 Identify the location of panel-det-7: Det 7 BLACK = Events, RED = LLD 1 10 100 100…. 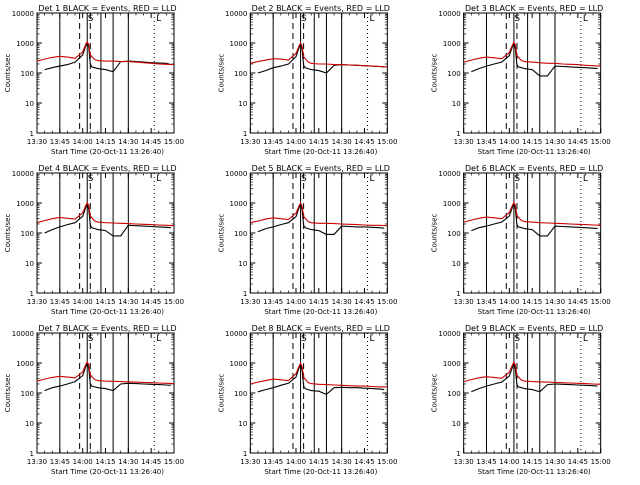
(94, 400).